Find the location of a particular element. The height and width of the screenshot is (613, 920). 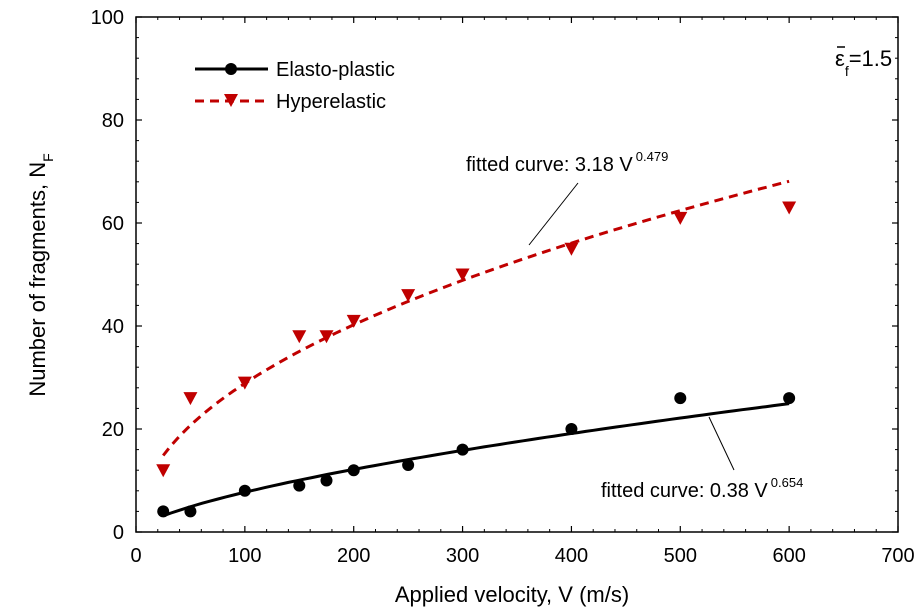

svg-text: Number of fragments, NF is located at coordinates (40, 274).